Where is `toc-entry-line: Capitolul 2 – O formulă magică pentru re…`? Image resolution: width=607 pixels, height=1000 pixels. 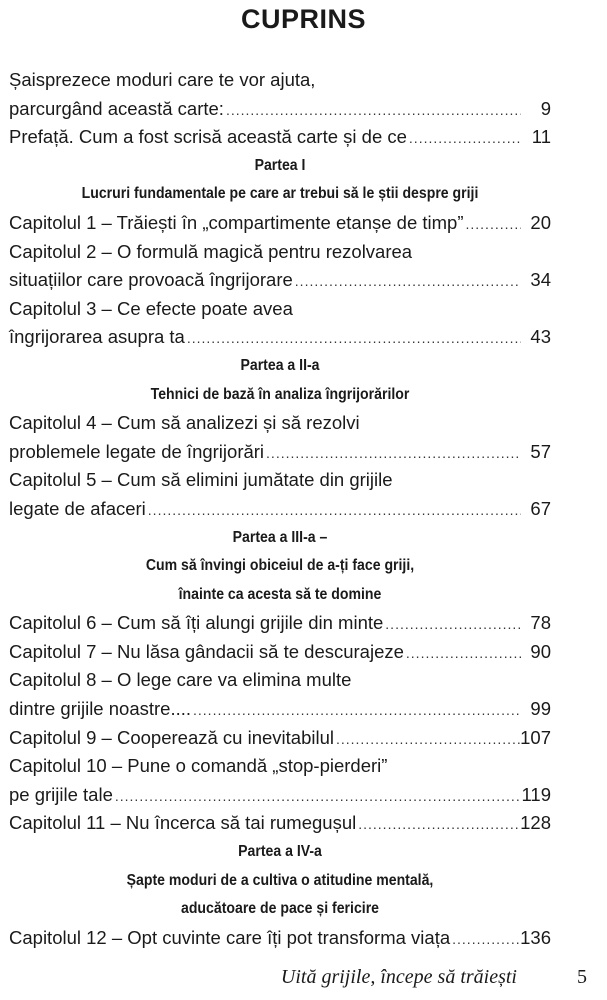 toc-entry-line: Capitolul 2 – O formulă magică pentru re… is located at coordinates (280, 252).